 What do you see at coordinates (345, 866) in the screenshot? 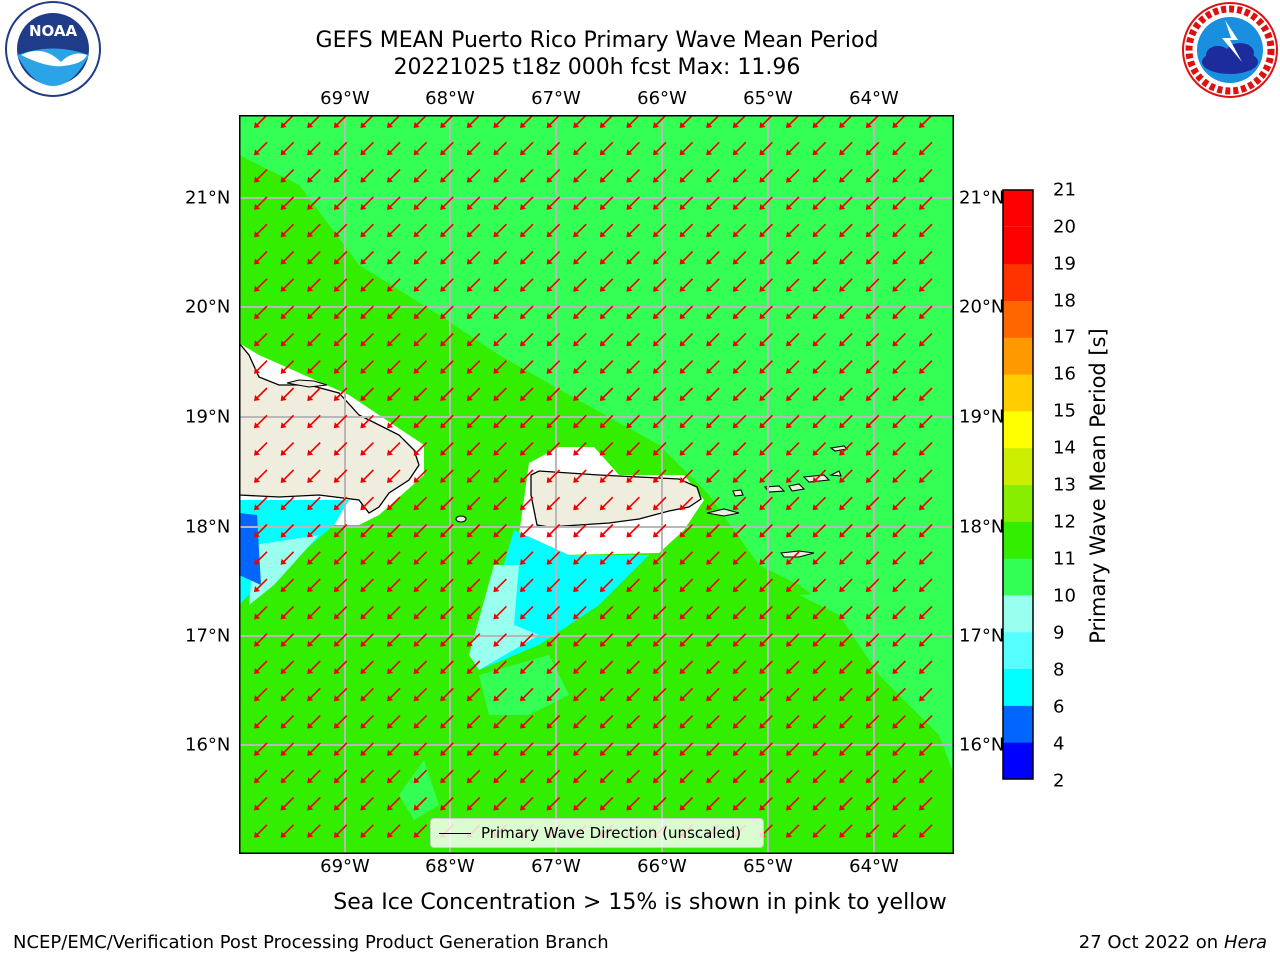
I see `lon-label-bottom: 69°W` at bounding box center [345, 866].